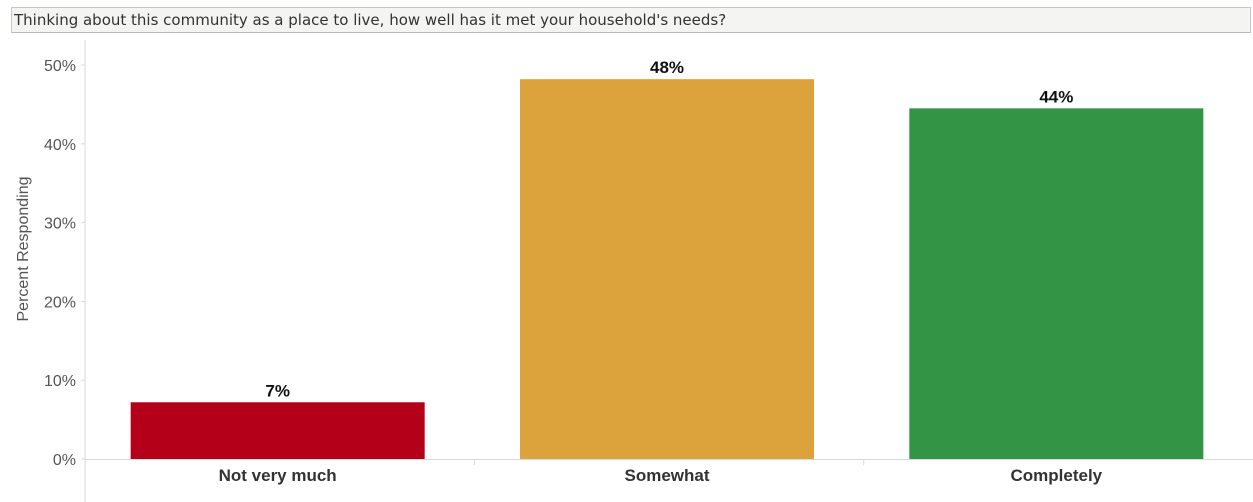  Describe the element at coordinates (64, 460) in the screenshot. I see `y-tick-label: 0%` at that location.